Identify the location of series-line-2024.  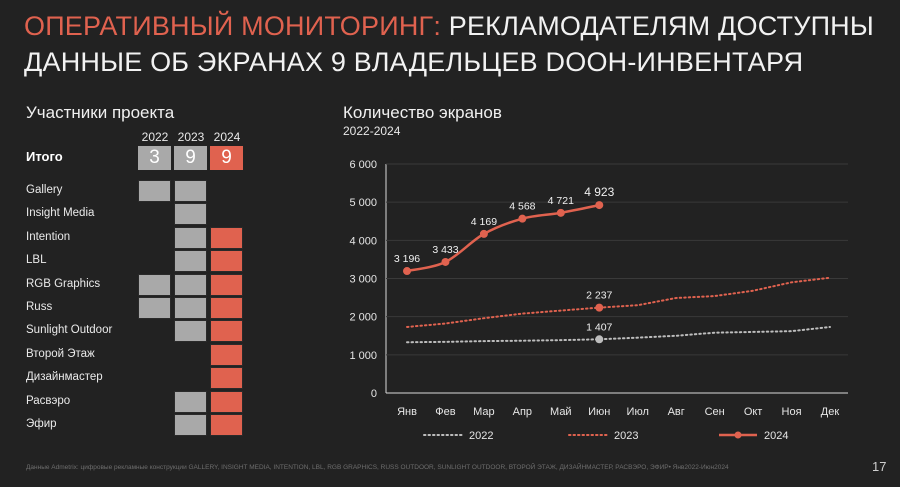
(503, 238).